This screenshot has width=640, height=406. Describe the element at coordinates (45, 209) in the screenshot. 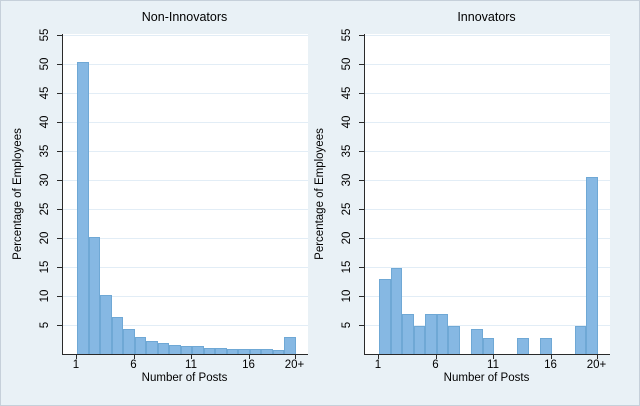

I see `y-tick-label: 25` at that location.